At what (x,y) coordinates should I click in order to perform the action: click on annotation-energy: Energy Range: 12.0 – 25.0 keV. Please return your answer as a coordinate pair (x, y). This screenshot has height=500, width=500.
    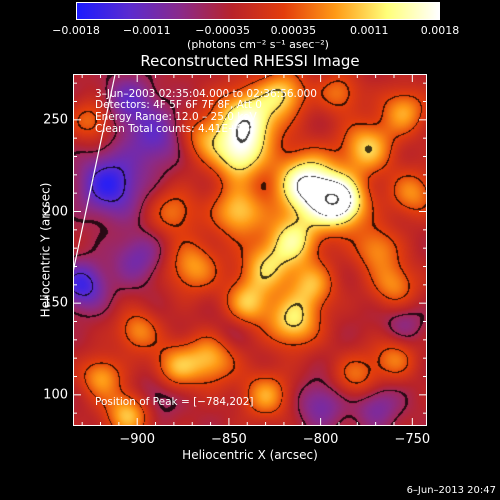
    Looking at the image, I should click on (176, 117).